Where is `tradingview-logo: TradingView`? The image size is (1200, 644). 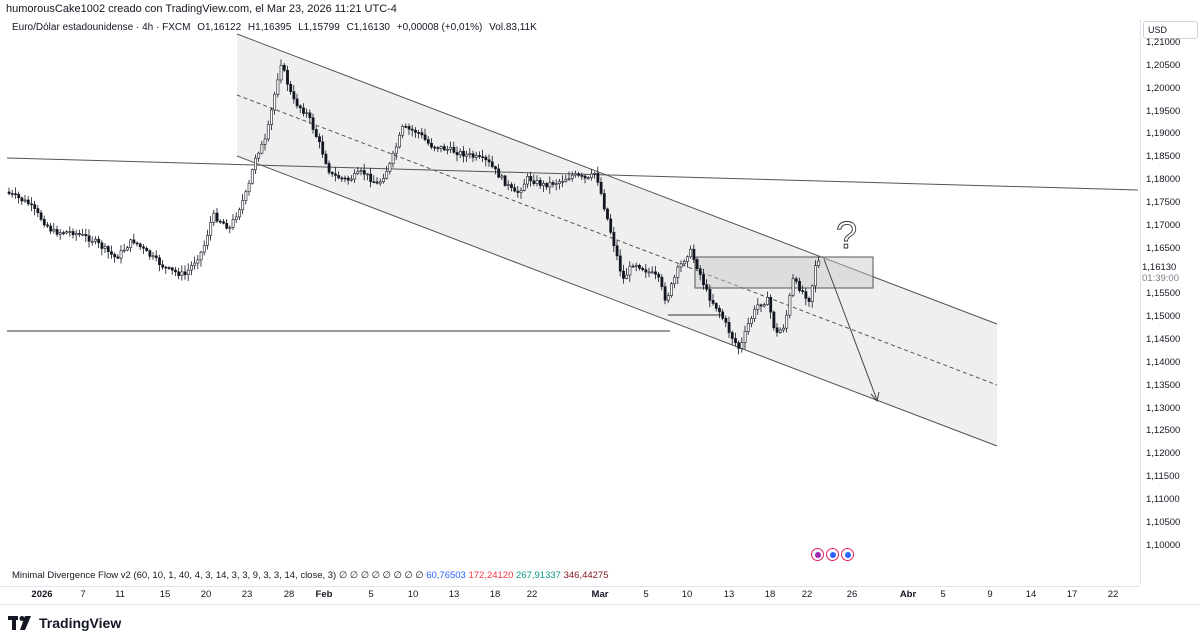
tradingview-logo: TradingView is located at coordinates (64, 623).